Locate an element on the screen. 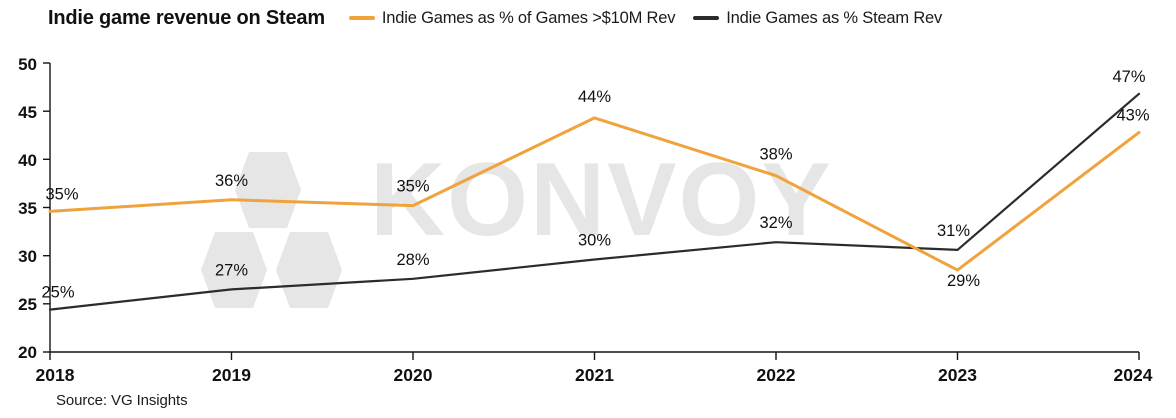 The width and height of the screenshot is (1176, 418). y-axis-label-30: 30 is located at coordinates (27, 256).